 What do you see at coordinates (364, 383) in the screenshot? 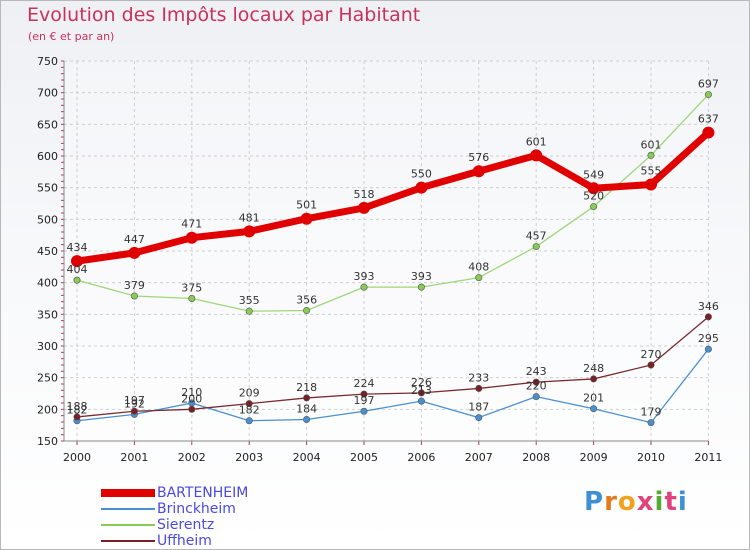
I see `data-label-uffheim: 224` at bounding box center [364, 383].